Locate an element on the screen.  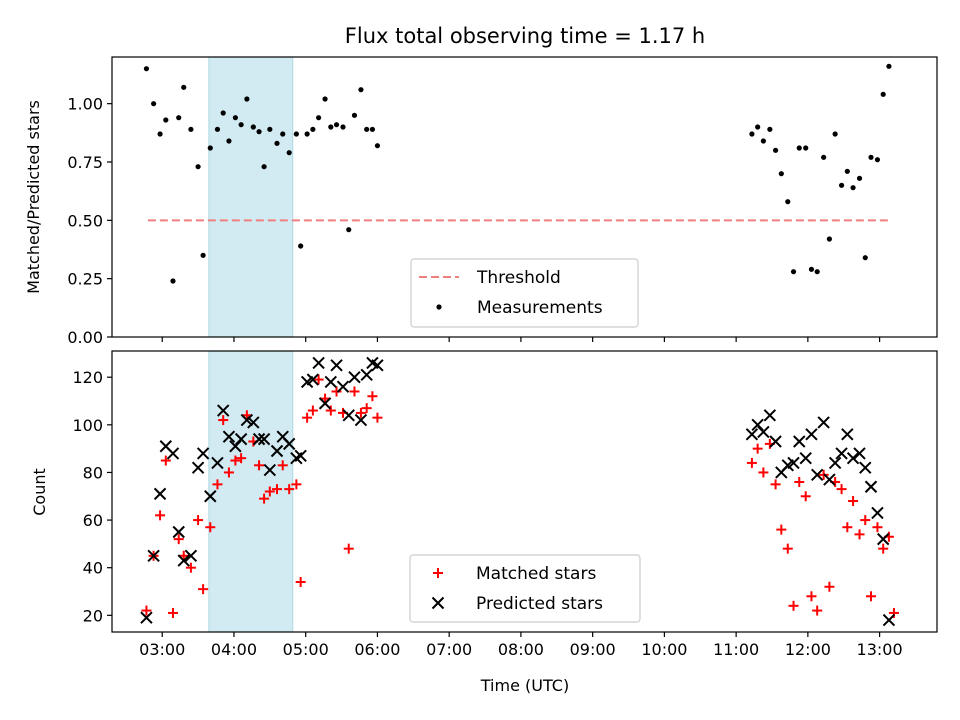
bottom-highlight-span is located at coordinates (251, 491).